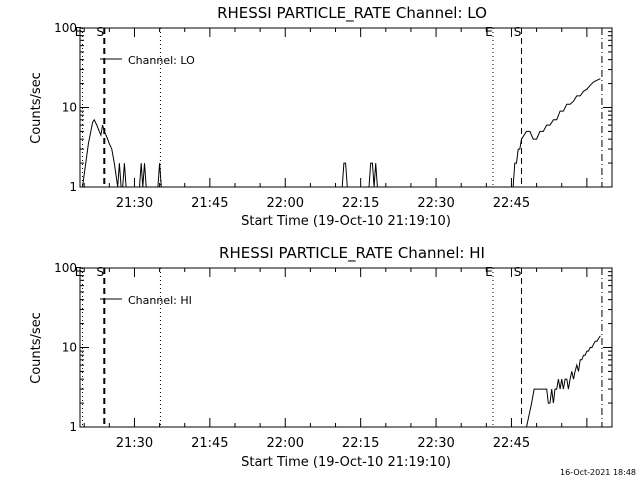 This screenshot has height=480, width=640. I want to click on chart-title: RHESSI PARTICLE_RATE Channel: LO, so click(352, 13).